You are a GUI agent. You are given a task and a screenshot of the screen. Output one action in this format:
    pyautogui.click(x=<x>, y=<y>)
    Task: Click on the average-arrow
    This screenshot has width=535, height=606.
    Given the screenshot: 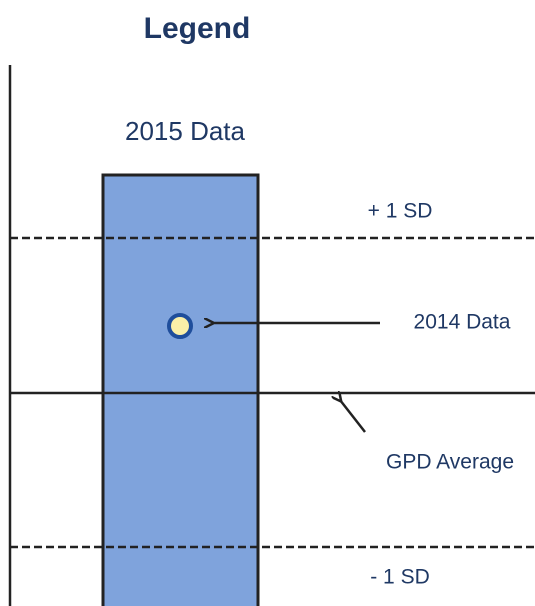 What is the action you would take?
    pyautogui.click(x=353, y=416)
    